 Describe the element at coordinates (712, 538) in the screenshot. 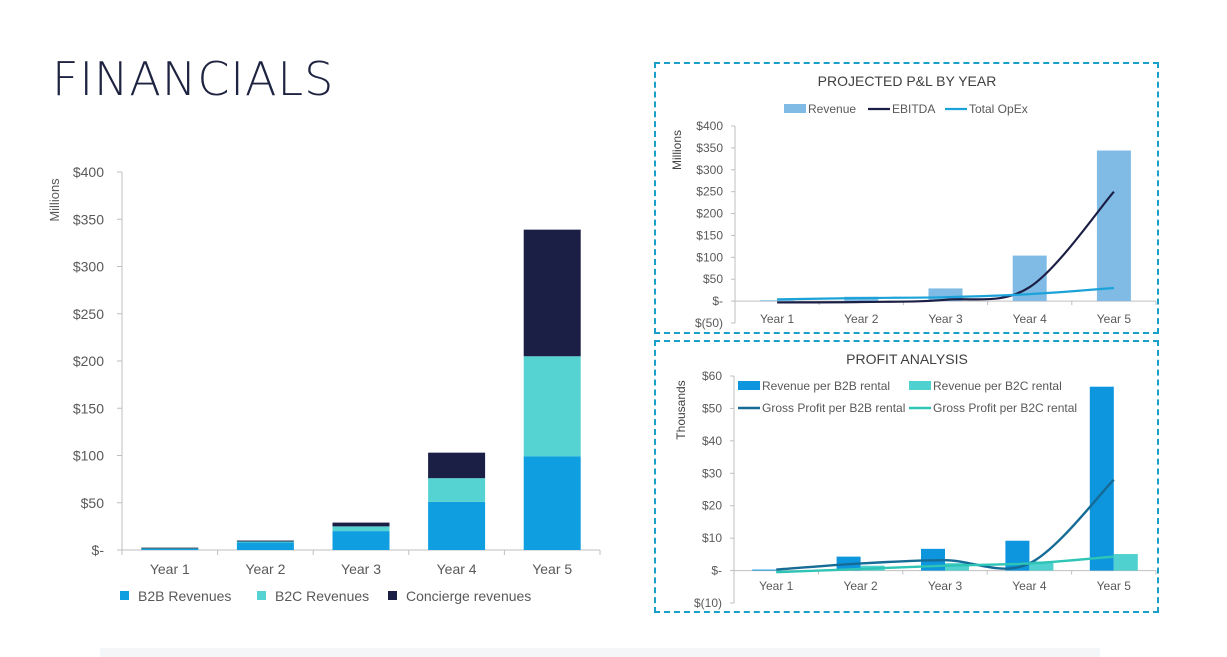

I see `y-tick-label: $10` at that location.